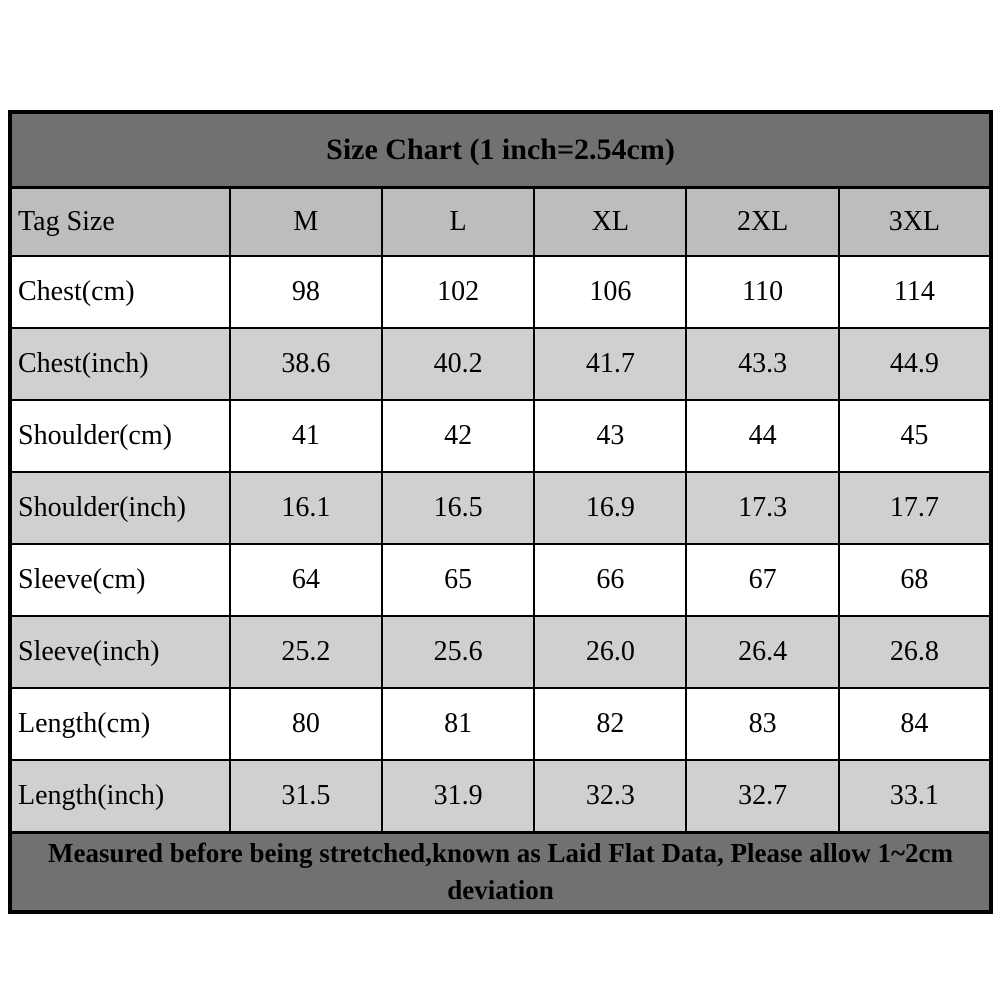 The width and height of the screenshot is (1001, 1001). Describe the element at coordinates (762, 652) in the screenshot. I see `measurement-value: 26.4` at that location.